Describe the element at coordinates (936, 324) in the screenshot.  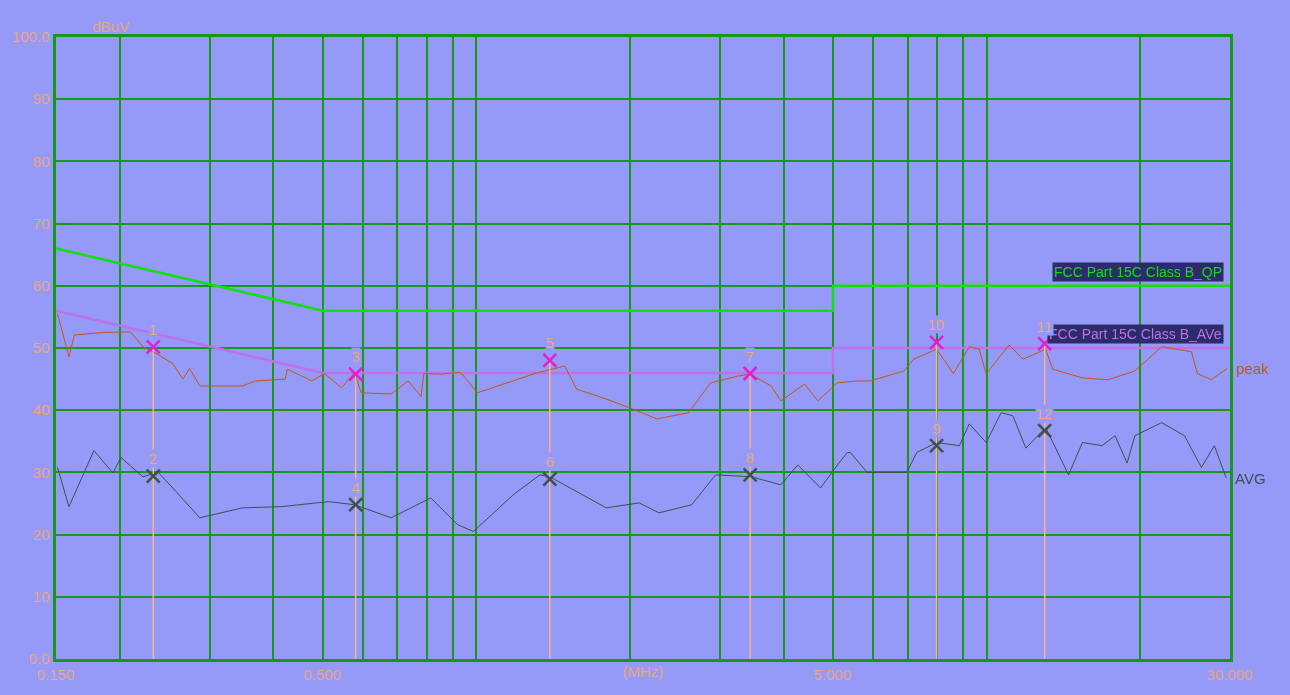
I see `annotation: 10` at that location.